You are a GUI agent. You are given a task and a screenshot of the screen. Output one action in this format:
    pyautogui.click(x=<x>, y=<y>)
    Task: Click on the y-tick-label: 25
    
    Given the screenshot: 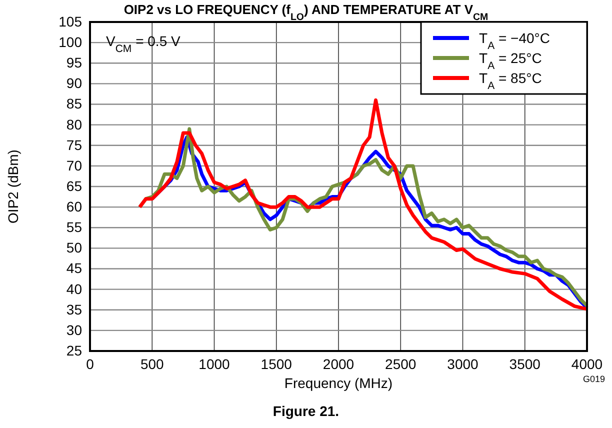 What is the action you would take?
    pyautogui.click(x=74, y=350)
    